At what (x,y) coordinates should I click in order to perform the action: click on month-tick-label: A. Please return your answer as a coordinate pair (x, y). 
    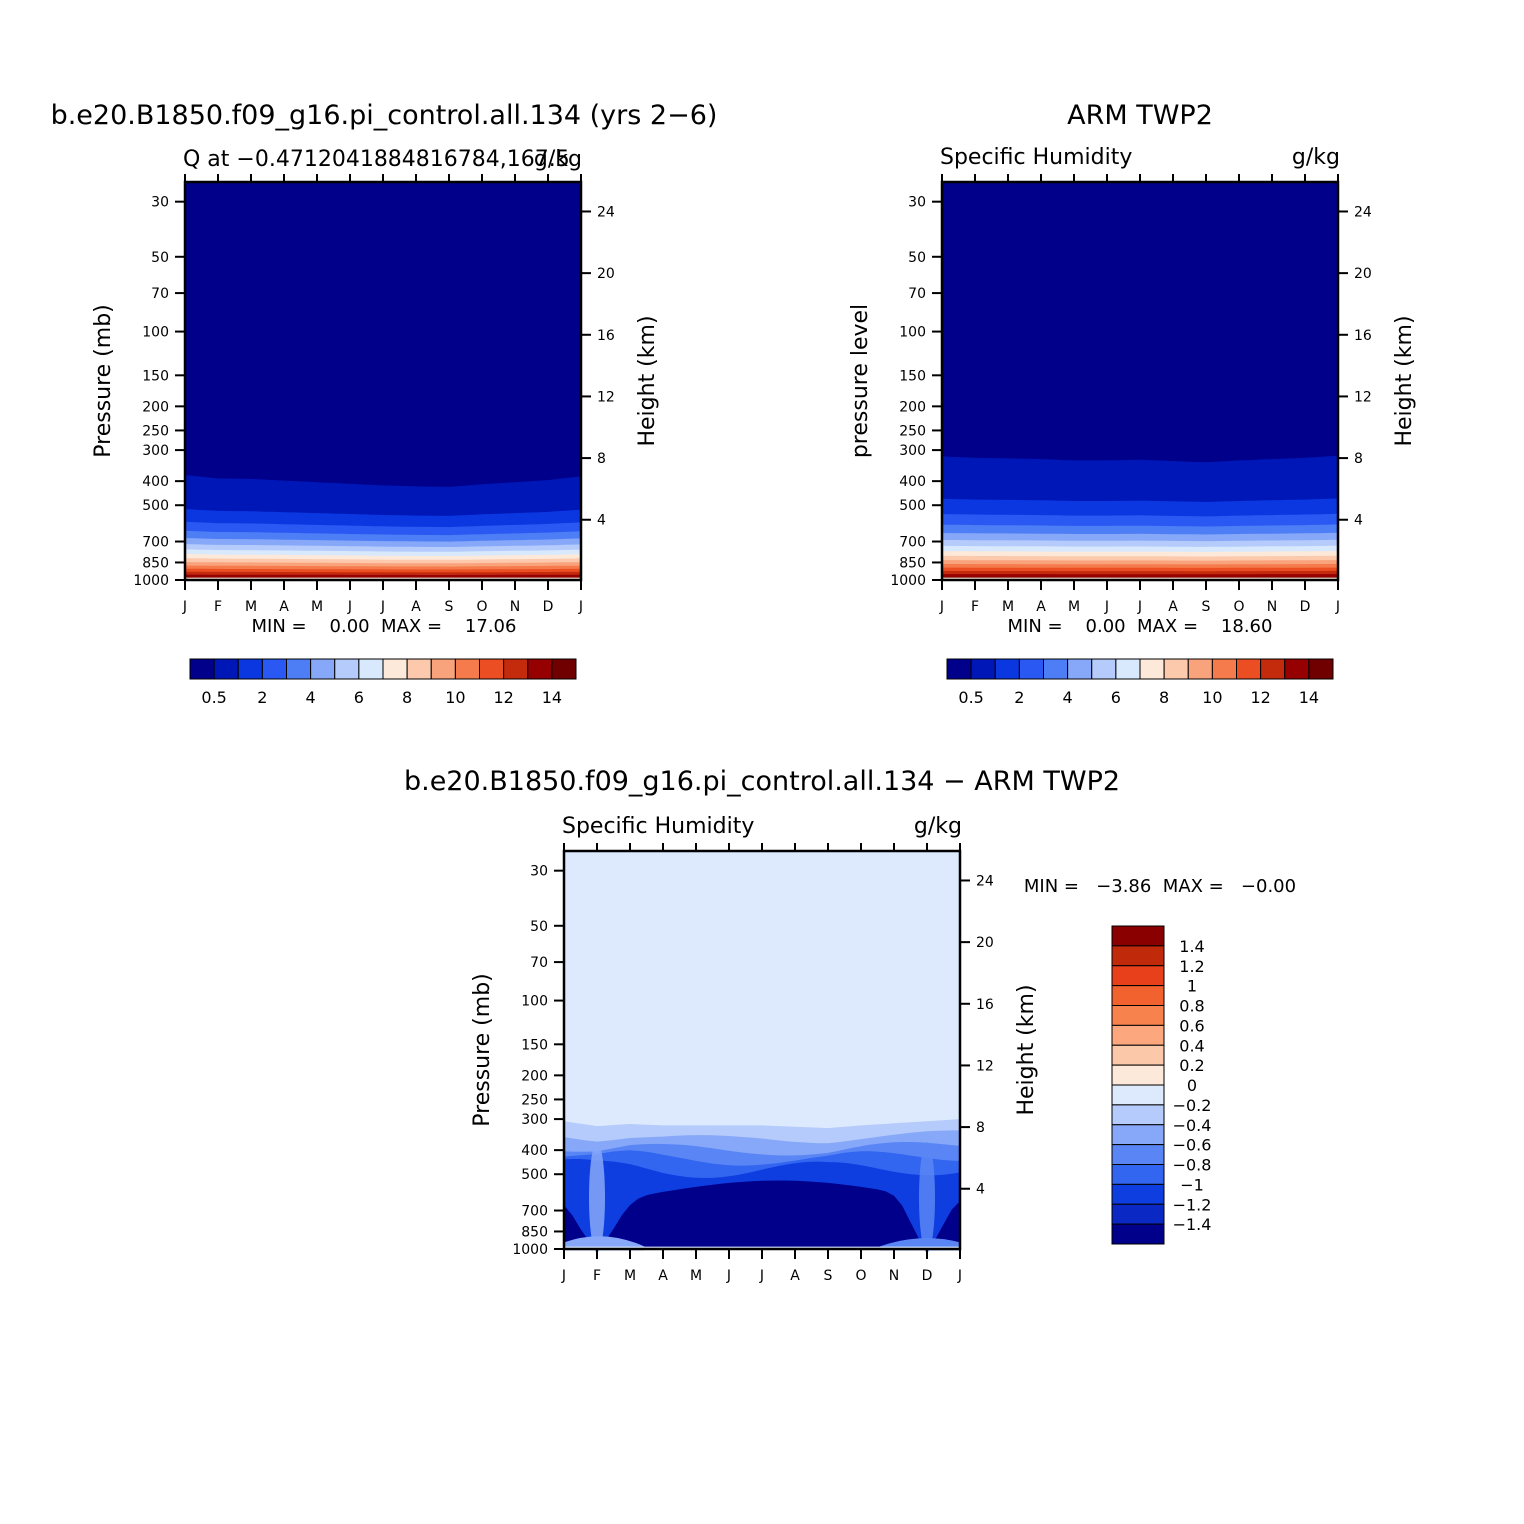
    Looking at the image, I should click on (1173, 607).